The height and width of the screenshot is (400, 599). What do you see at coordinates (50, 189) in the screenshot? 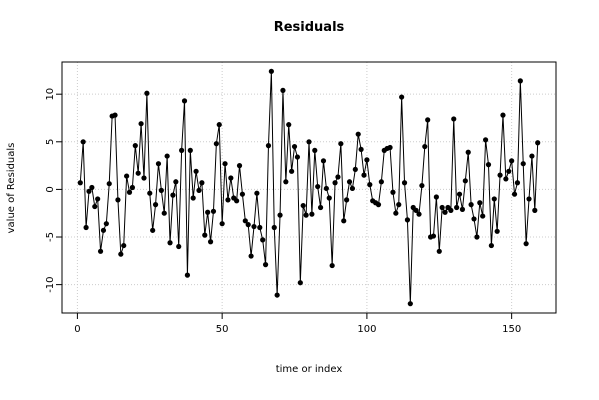
I see `y-tick-label: 0` at bounding box center [50, 189].